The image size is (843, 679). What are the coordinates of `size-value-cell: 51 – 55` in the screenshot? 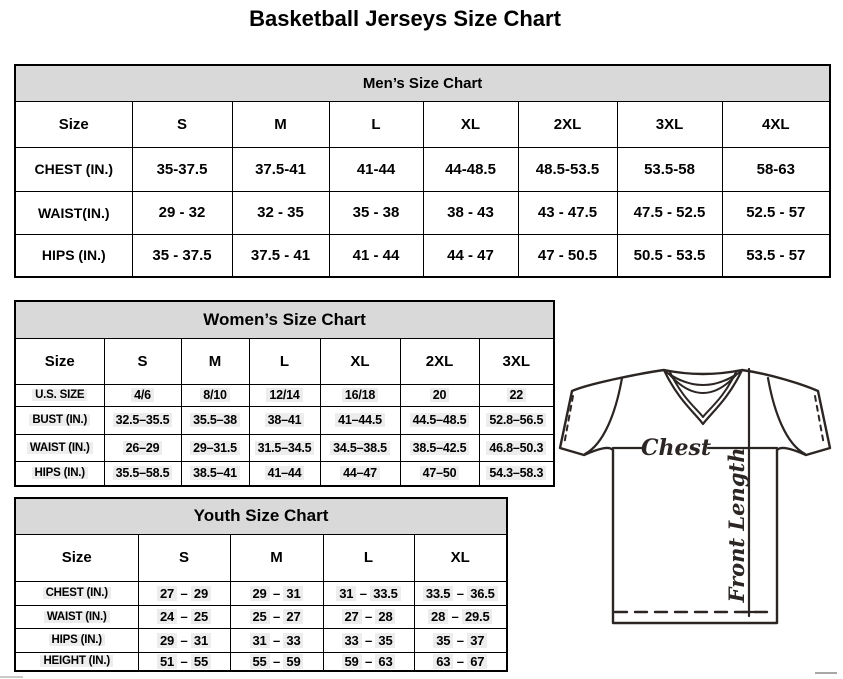 It's located at (184, 661).